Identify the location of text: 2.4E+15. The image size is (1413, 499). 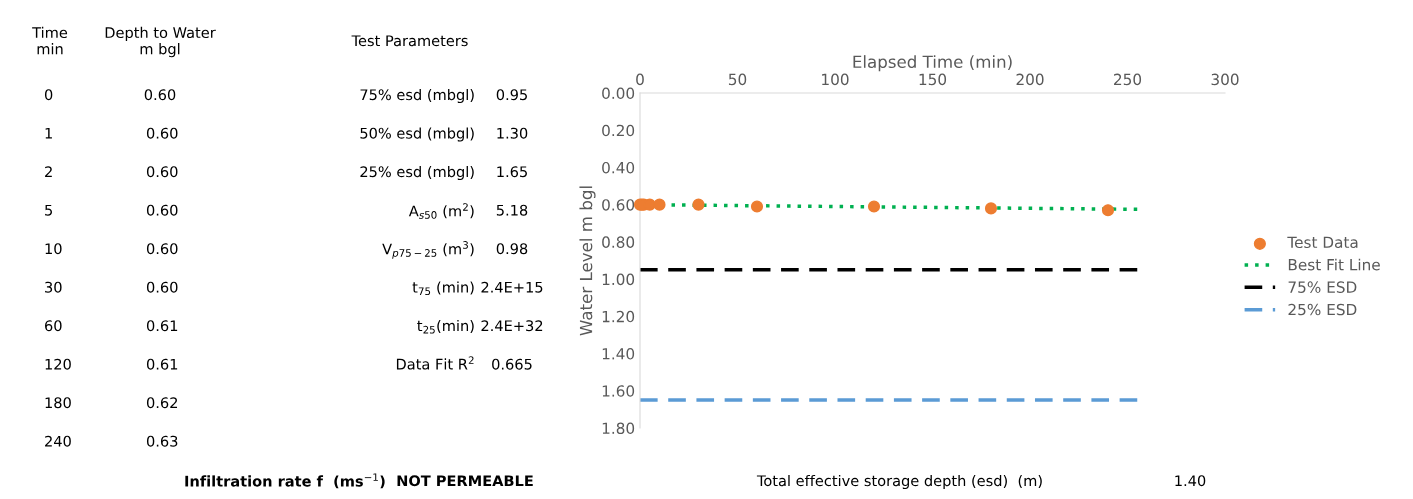
(512, 287).